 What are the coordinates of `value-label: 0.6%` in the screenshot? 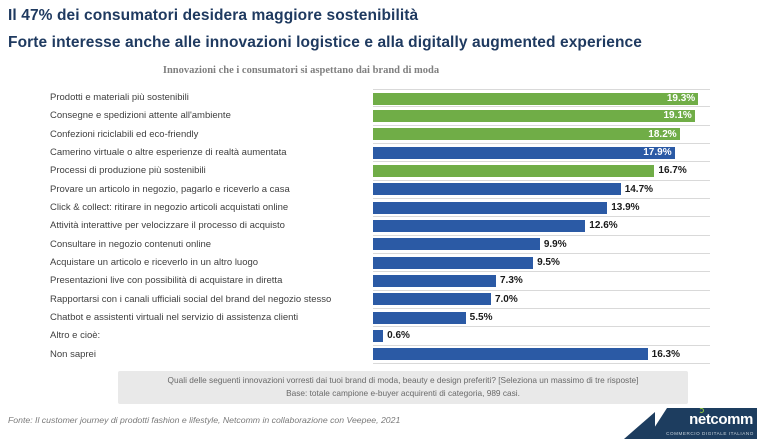 It's located at (398, 336).